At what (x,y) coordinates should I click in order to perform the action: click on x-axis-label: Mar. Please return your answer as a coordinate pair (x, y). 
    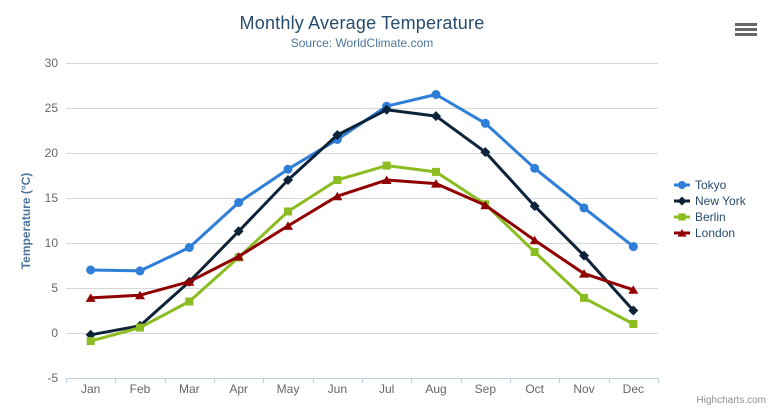
    Looking at the image, I should click on (189, 389).